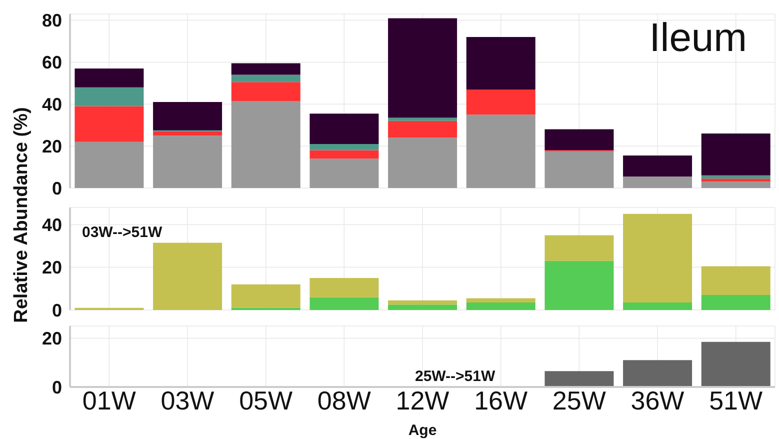  I want to click on x-tick-label: 03W, so click(187, 400).